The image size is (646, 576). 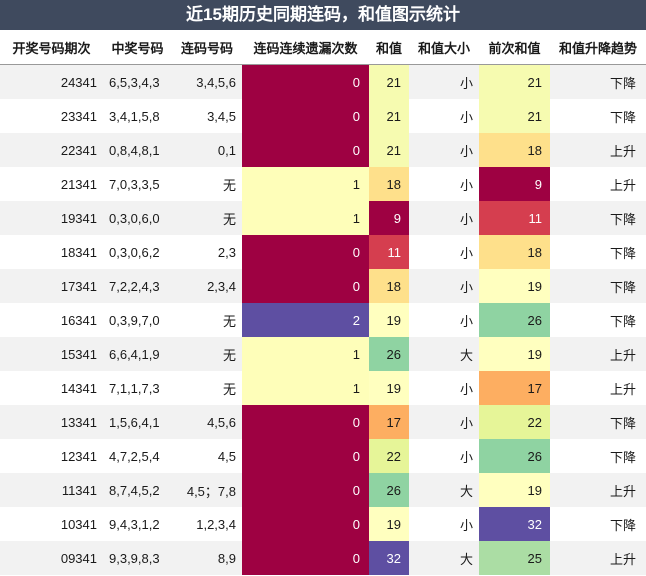 I want to click on header-trend: 和值升降趋势, so click(x=598, y=47).